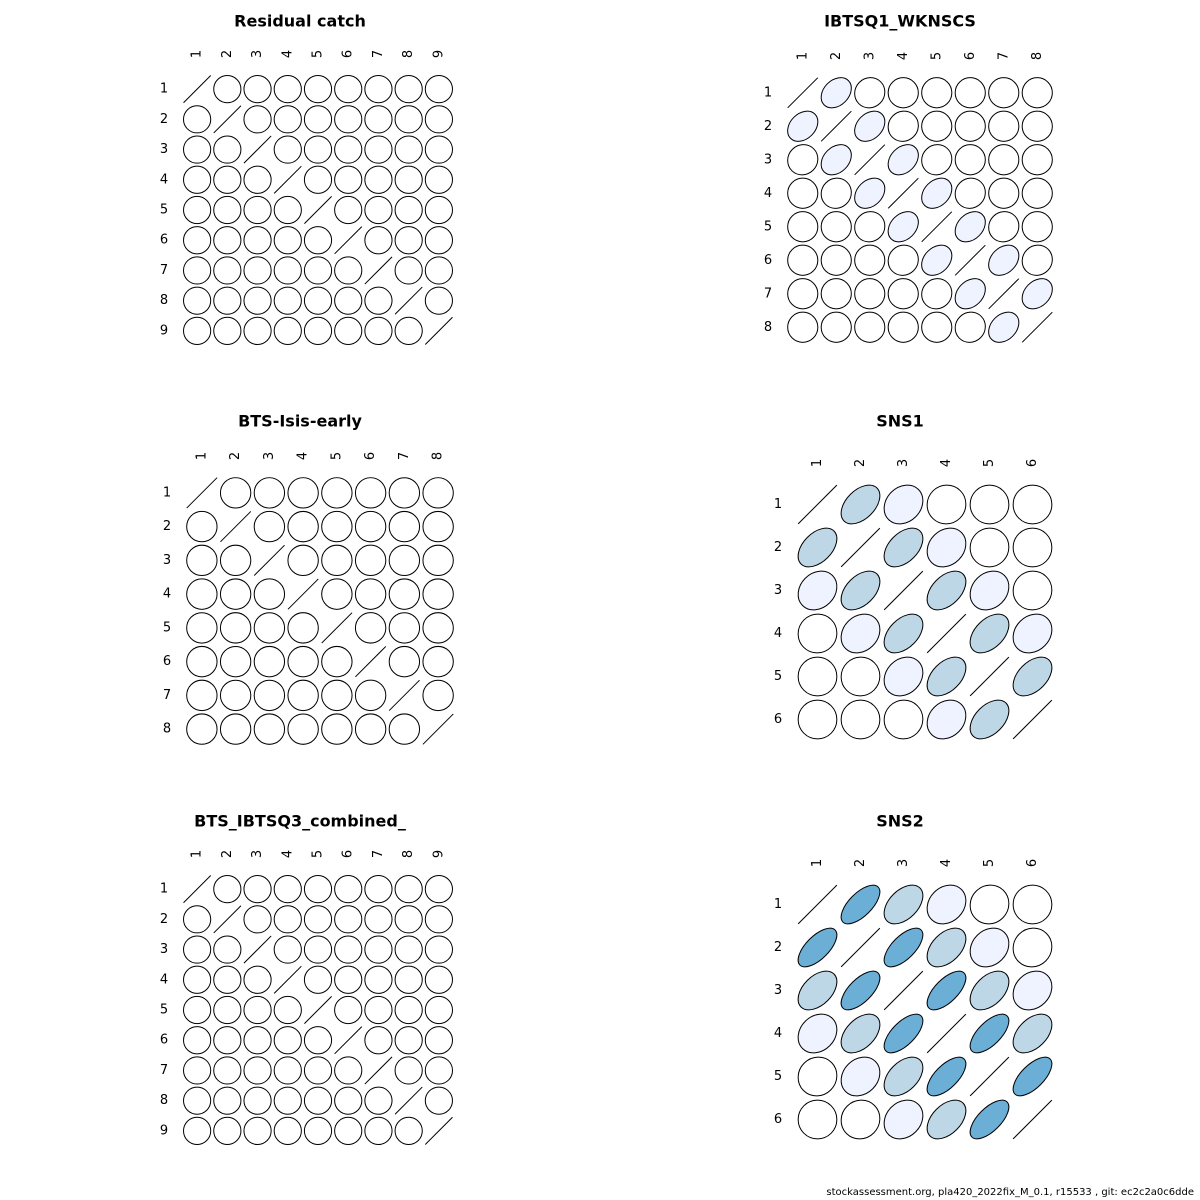 Image resolution: width=1200 pixels, height=1200 pixels. What do you see at coordinates (946, 463) in the screenshot?
I see `column-tick-label: 4` at bounding box center [946, 463].